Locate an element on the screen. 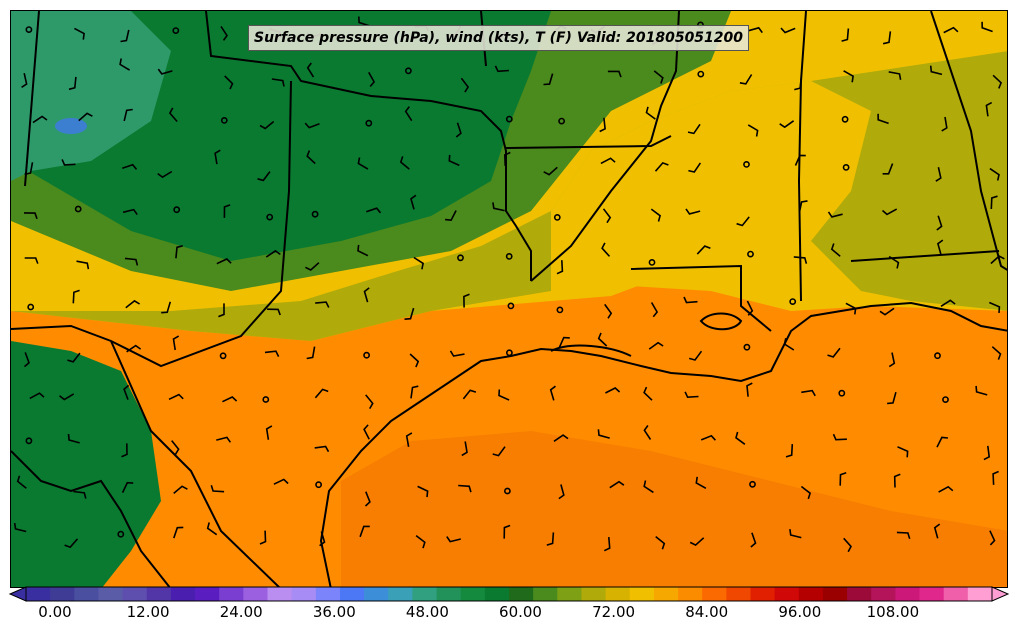  colorbar-min-arrow is located at coordinates (17, 594).